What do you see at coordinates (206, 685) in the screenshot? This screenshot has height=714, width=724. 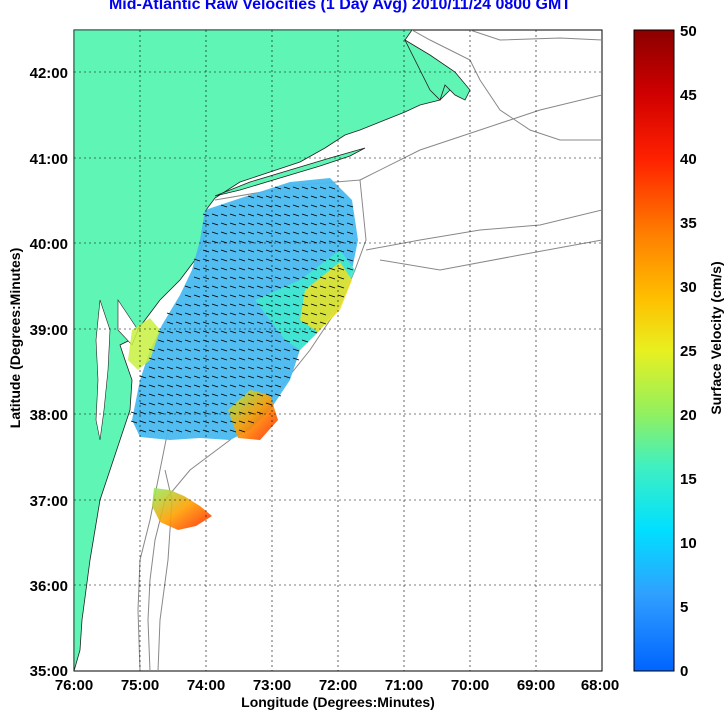 I see `x-tick-label: 74:00` at bounding box center [206, 685].